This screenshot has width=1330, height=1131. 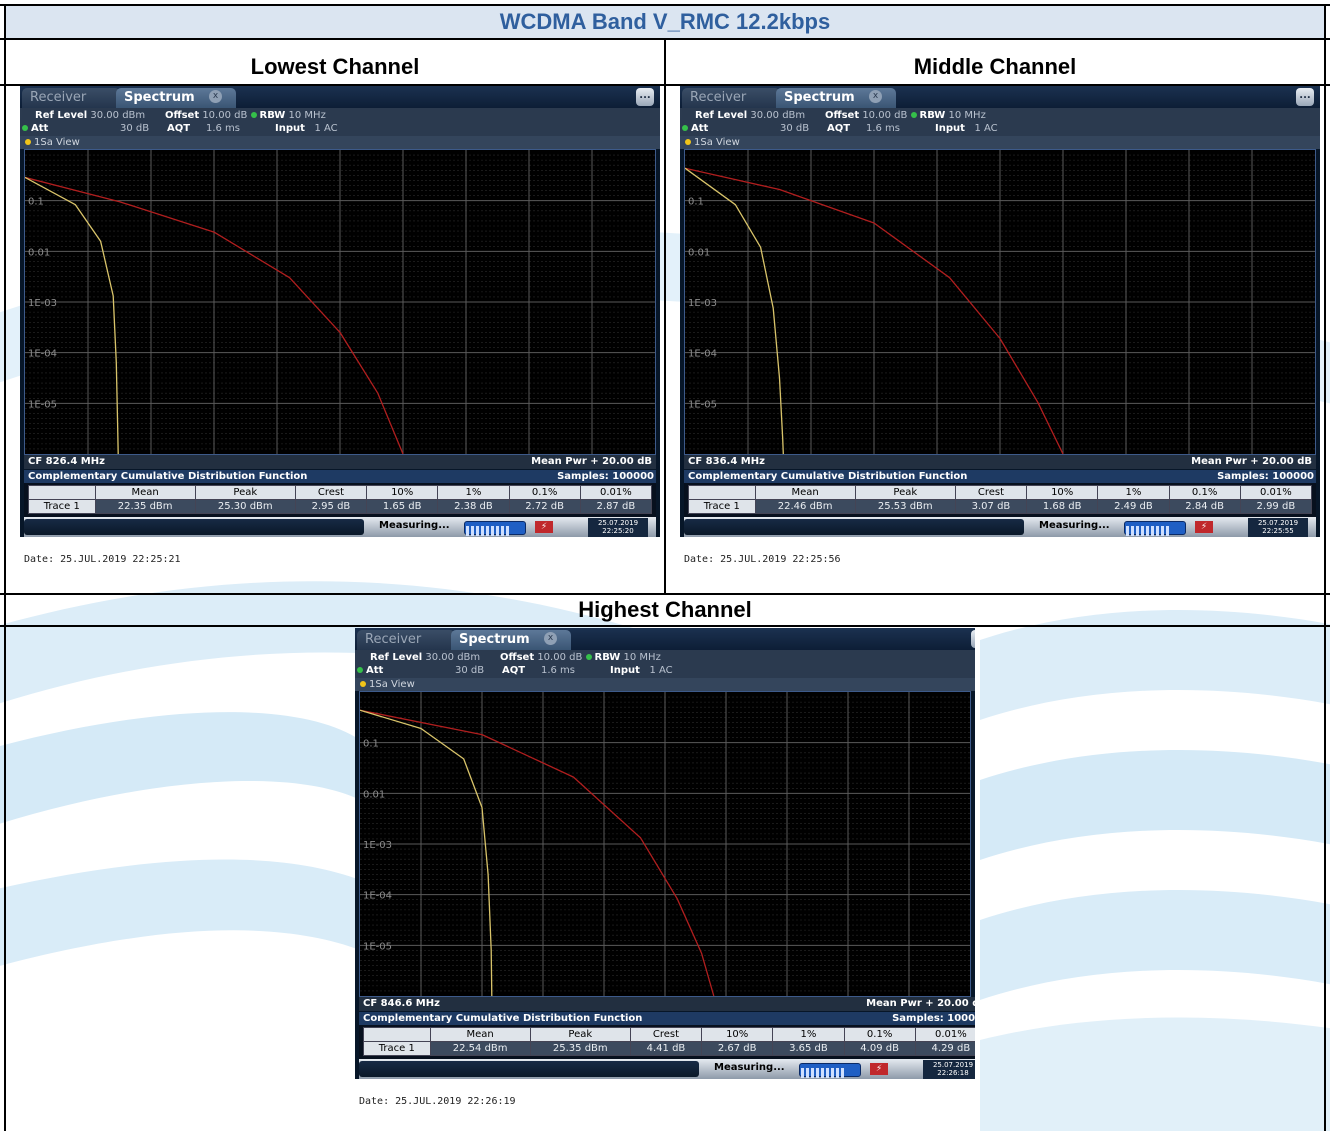 I want to click on date-line: Date: 25.JUL.2019 22:25:21, so click(x=340, y=556).